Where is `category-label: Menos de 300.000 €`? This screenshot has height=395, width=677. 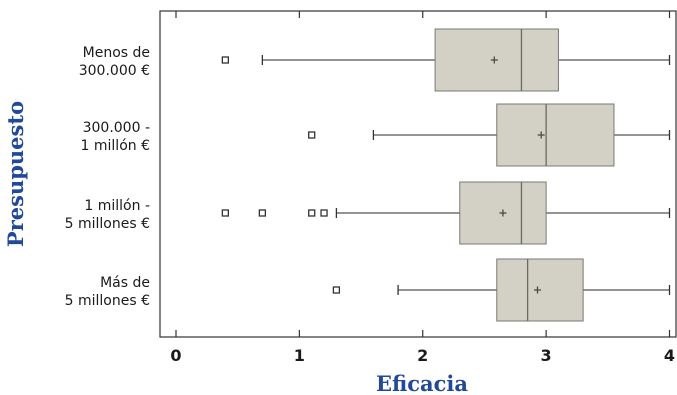 category-label: Menos de 300.000 € is located at coordinates (114, 62).